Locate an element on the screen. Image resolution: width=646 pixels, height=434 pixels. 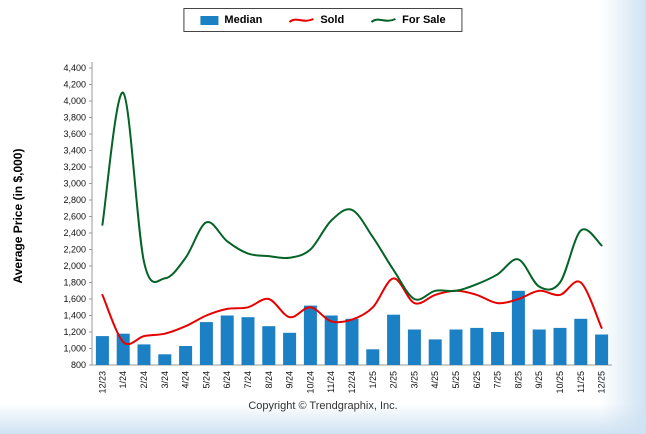
y-tick-label: 1,000 is located at coordinates (74, 349).